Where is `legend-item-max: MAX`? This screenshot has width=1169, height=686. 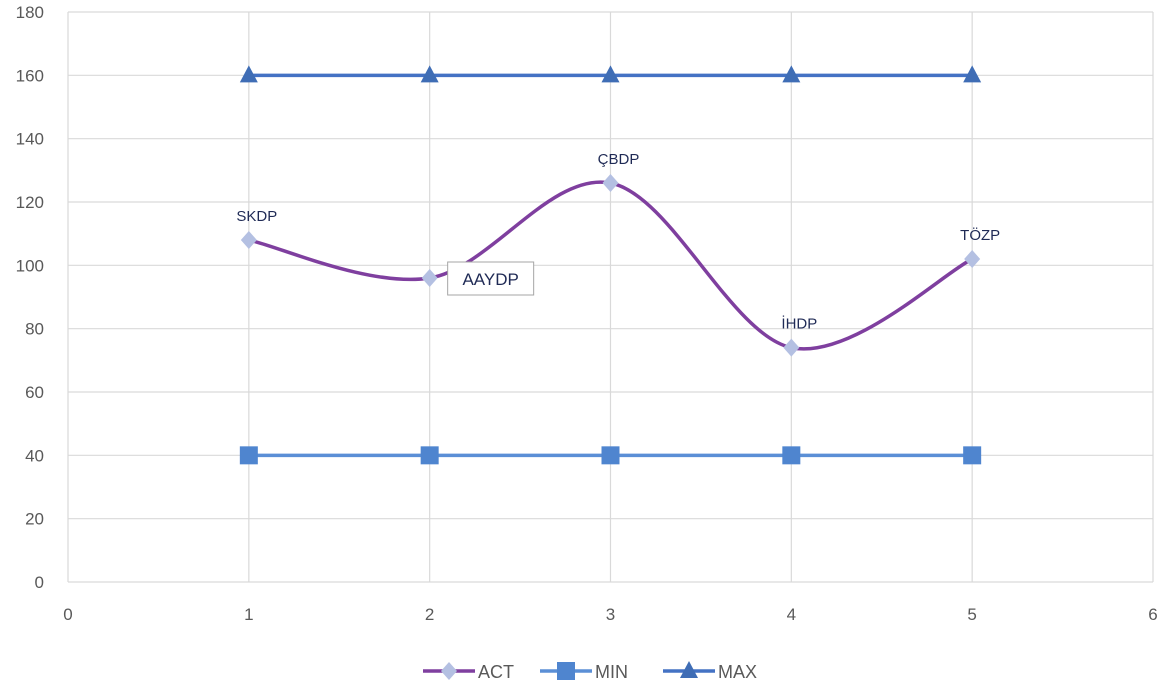 legend-item-max: MAX is located at coordinates (710, 671).